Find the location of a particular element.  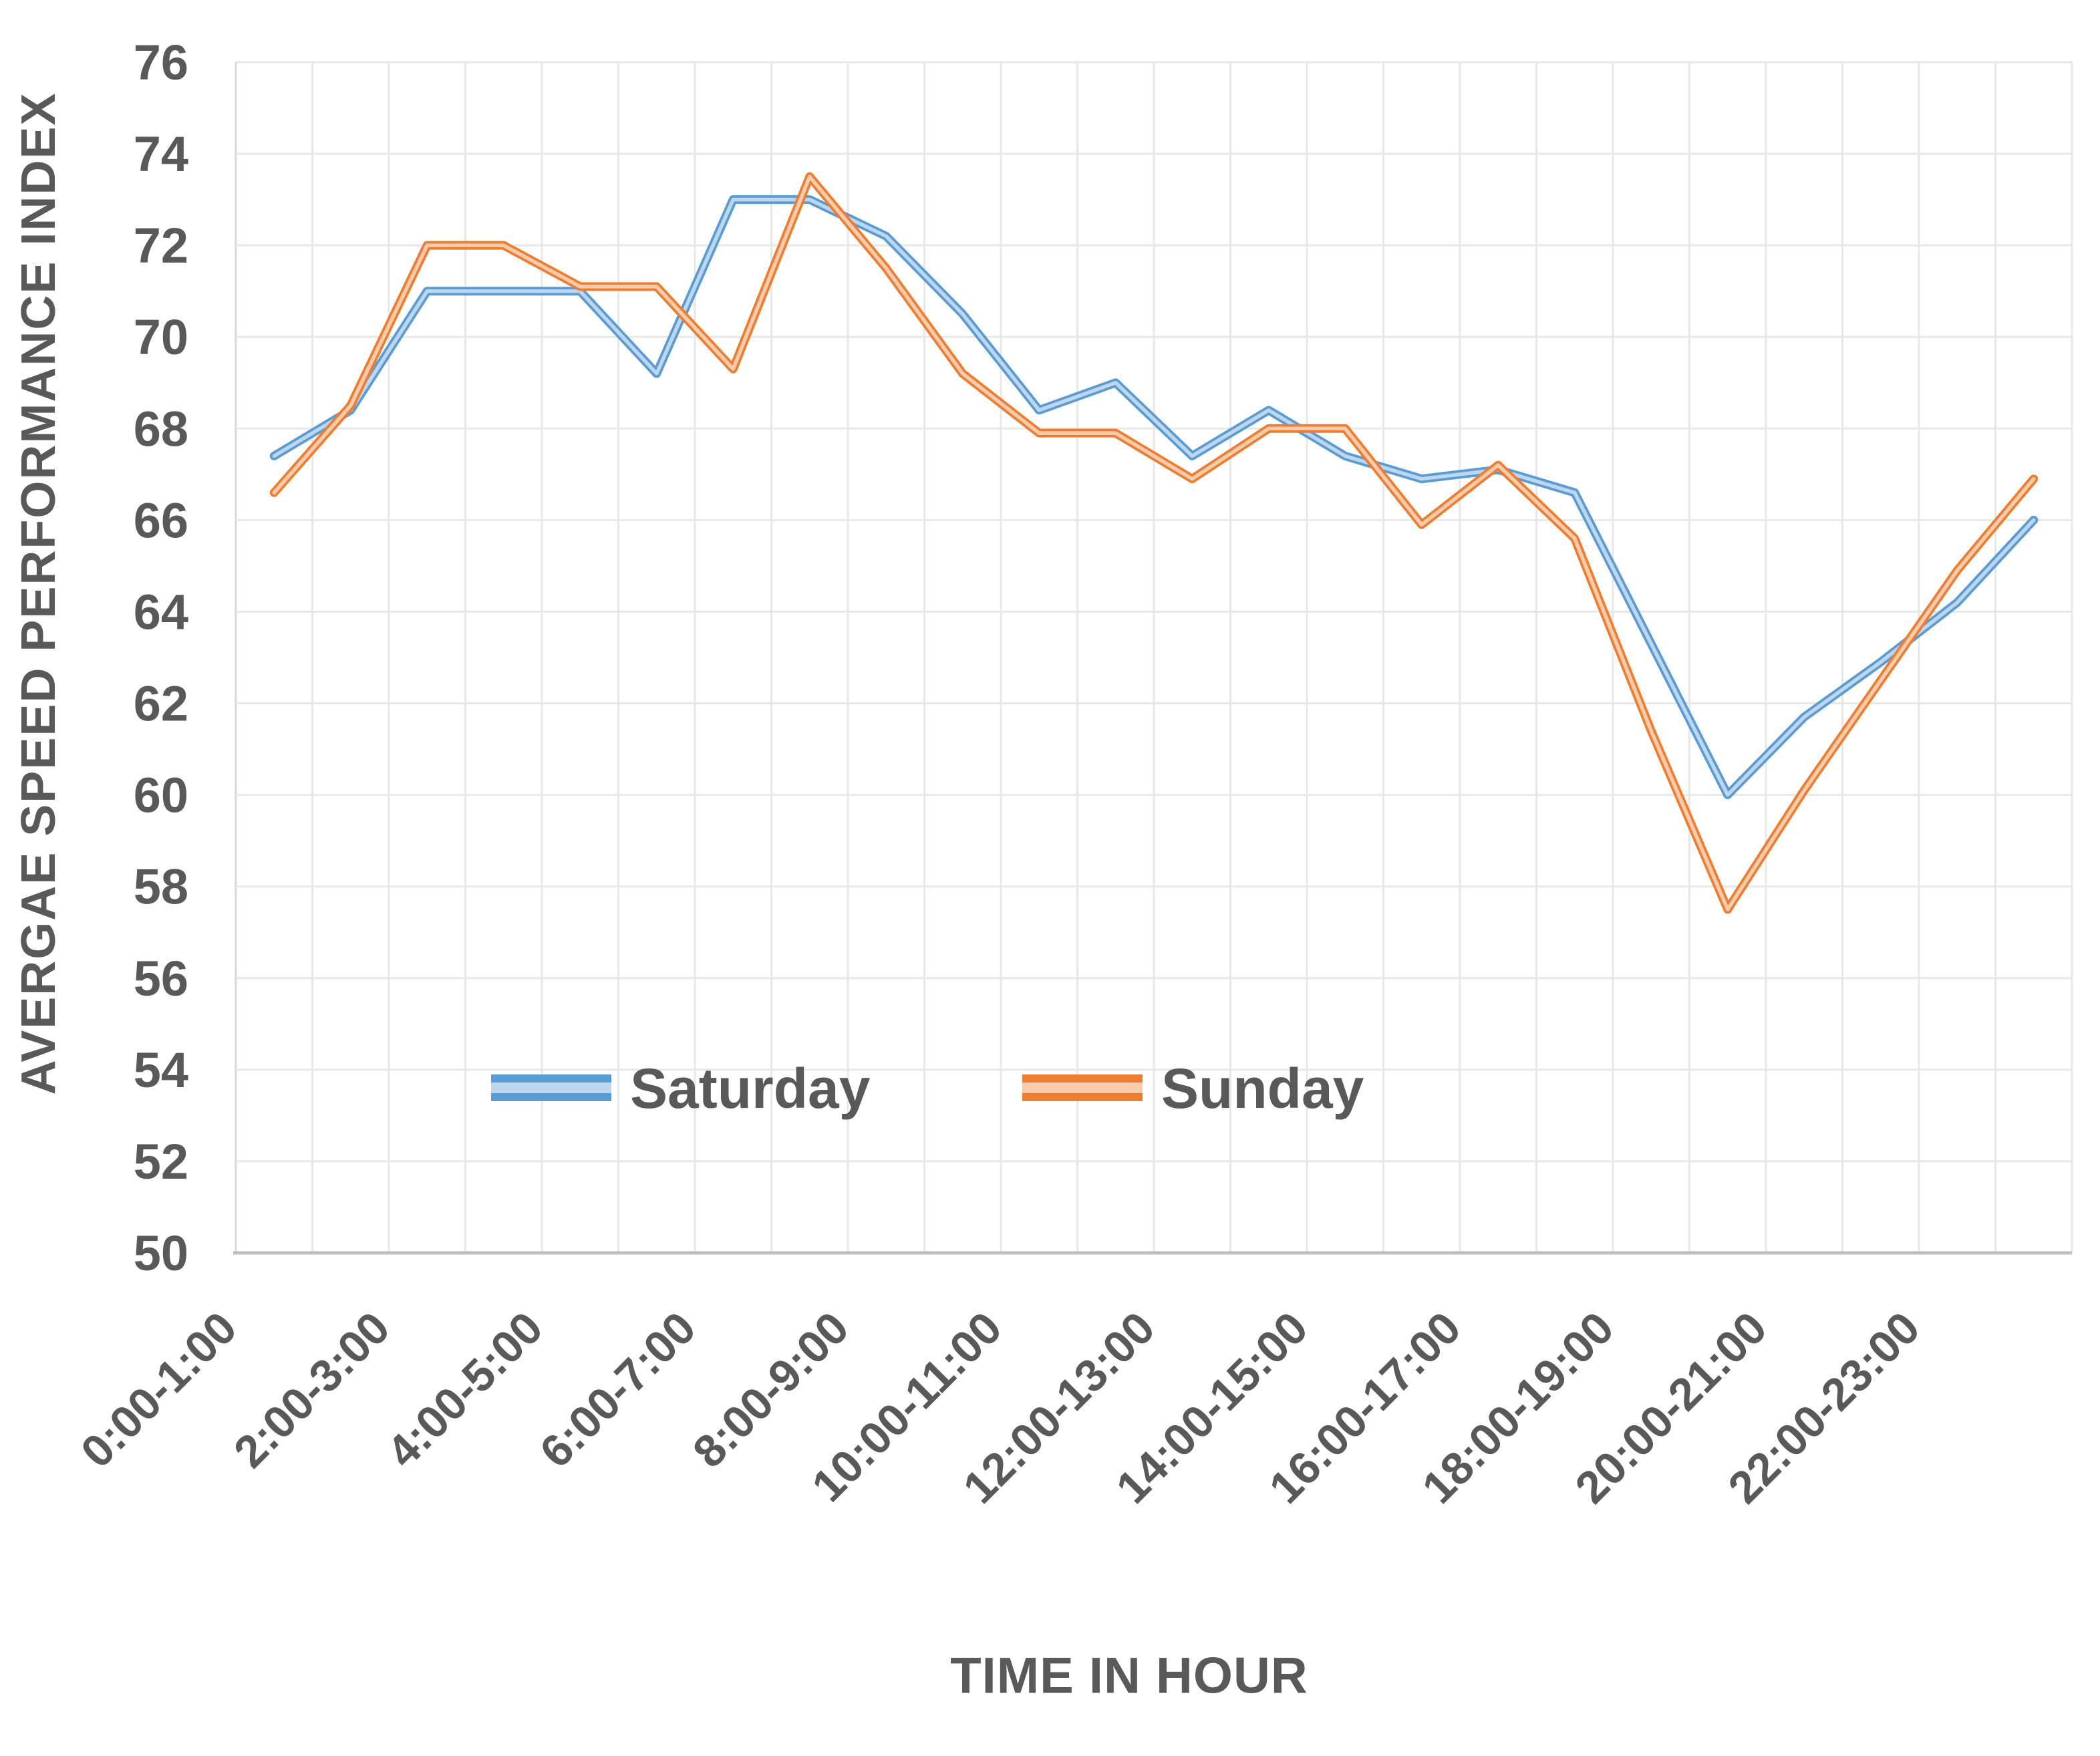

y-tick-label: 52 is located at coordinates (161, 1161).